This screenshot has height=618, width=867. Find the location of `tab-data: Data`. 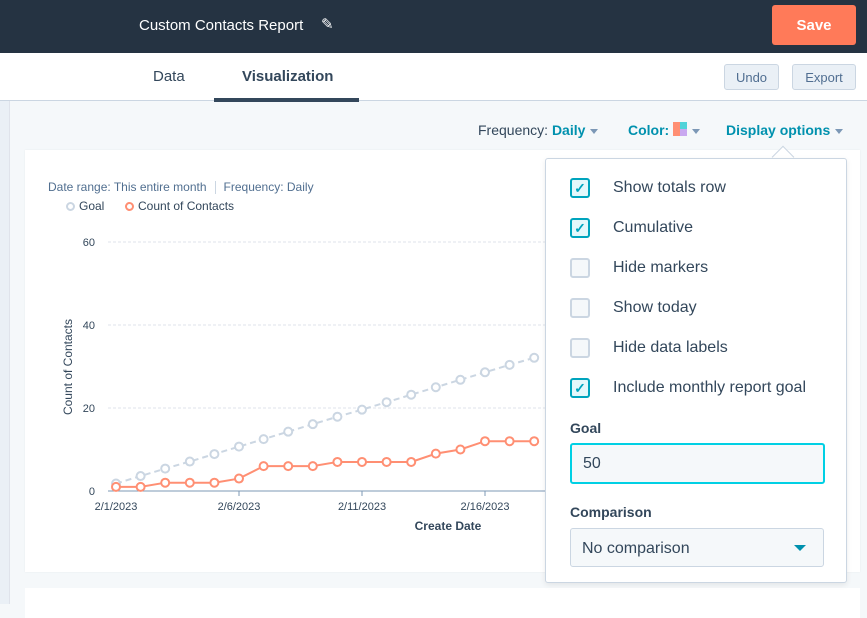

tab-data: Data is located at coordinates (169, 76).